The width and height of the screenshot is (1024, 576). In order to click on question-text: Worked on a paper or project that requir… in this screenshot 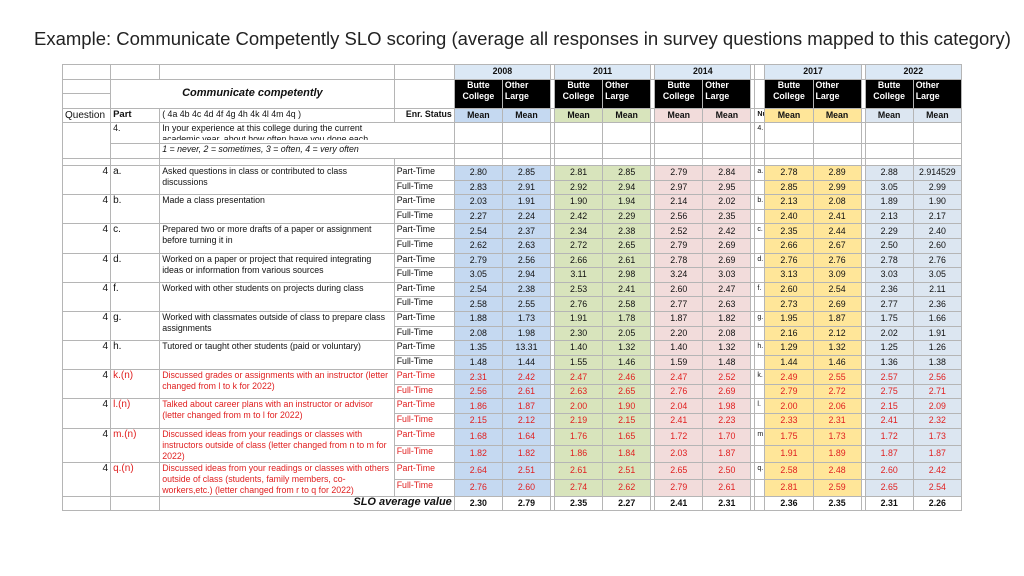, I will do `click(277, 267)`.